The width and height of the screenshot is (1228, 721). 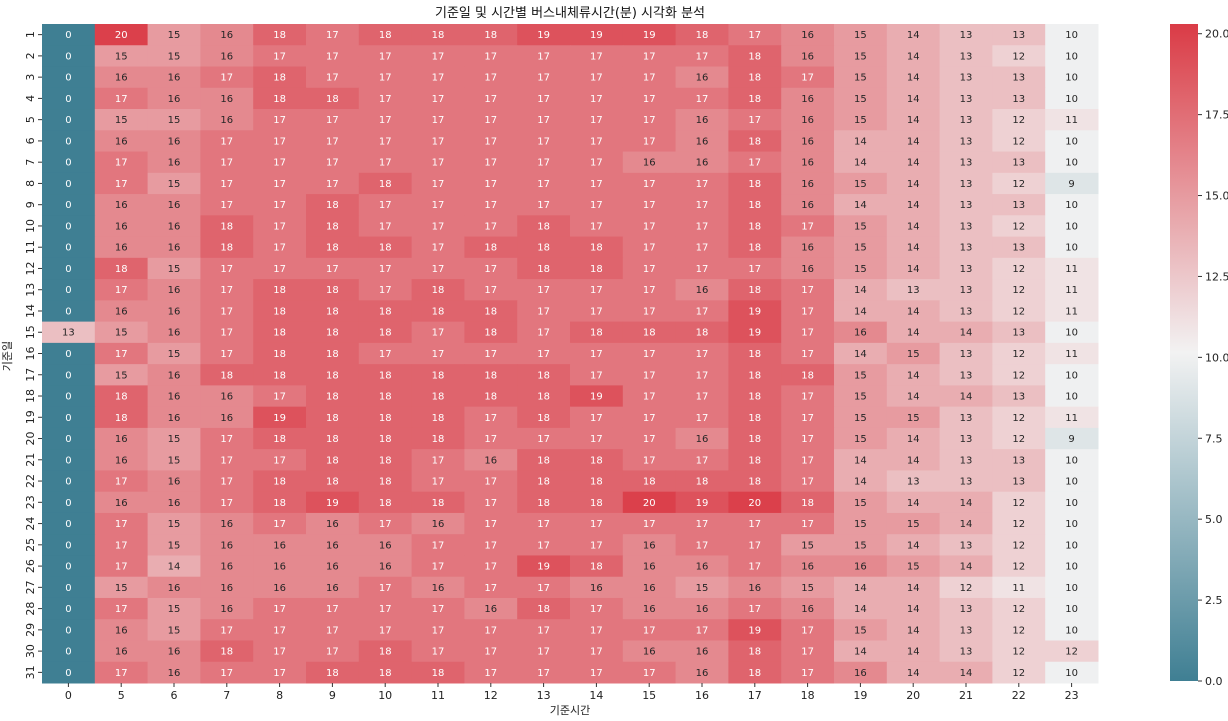 What do you see at coordinates (30, 375) in the screenshot?
I see `y-tick-label: 17` at bounding box center [30, 375].